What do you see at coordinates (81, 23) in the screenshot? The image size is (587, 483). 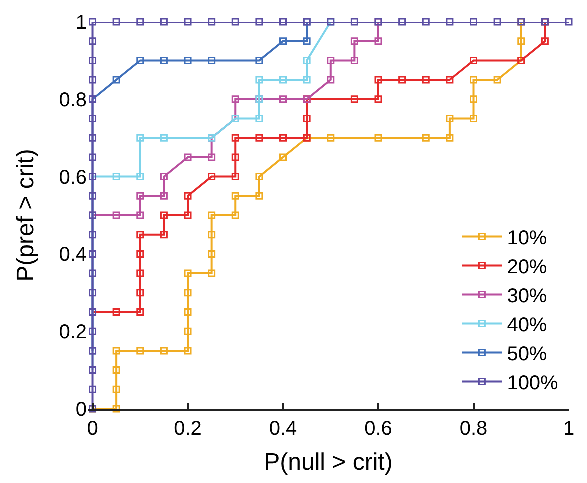 I see `y-tick-label: 1` at bounding box center [81, 23].